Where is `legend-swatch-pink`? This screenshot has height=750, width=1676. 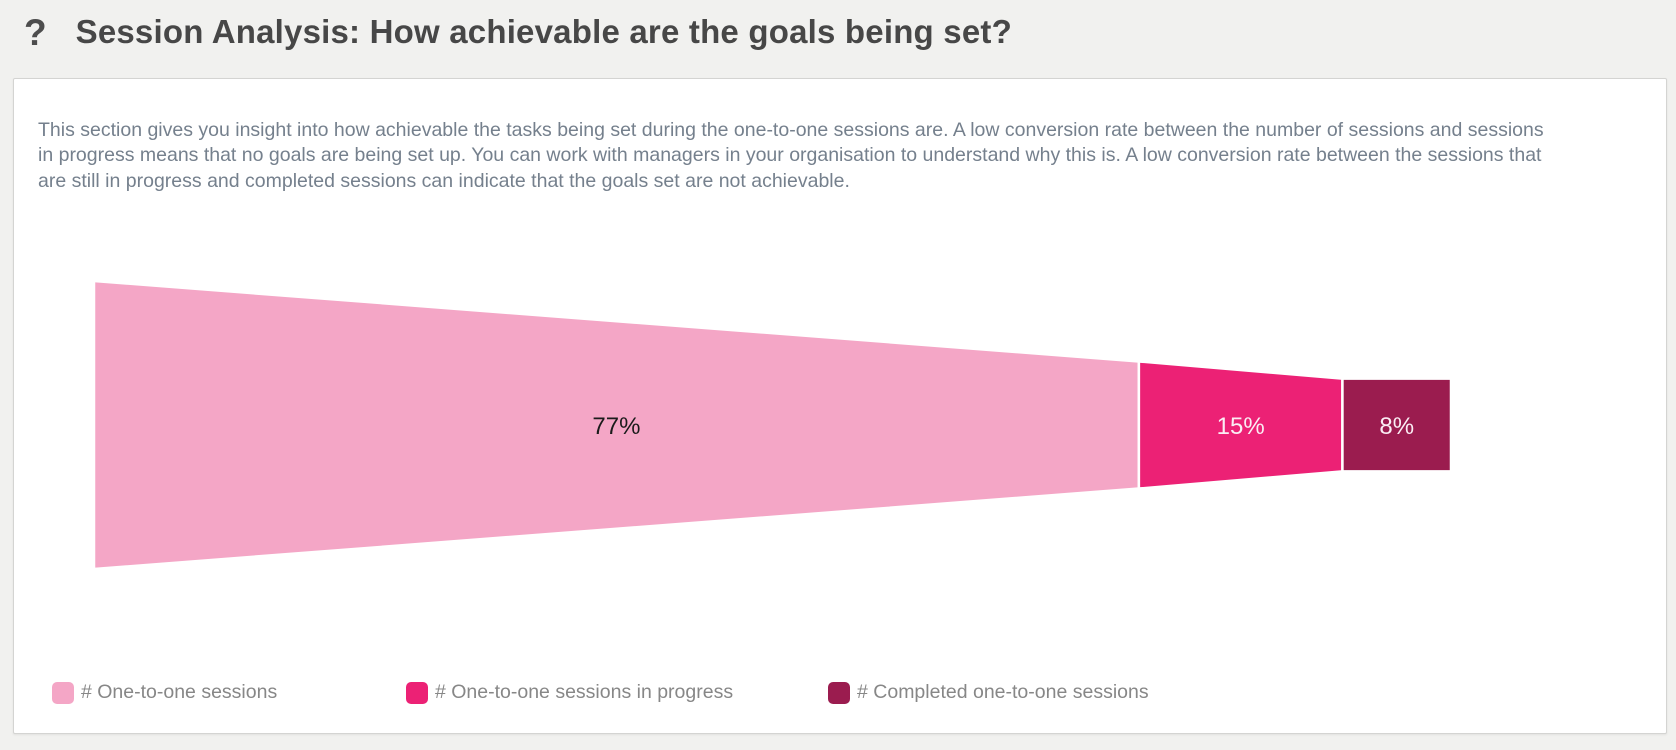
legend-swatch-pink is located at coordinates (63, 692).